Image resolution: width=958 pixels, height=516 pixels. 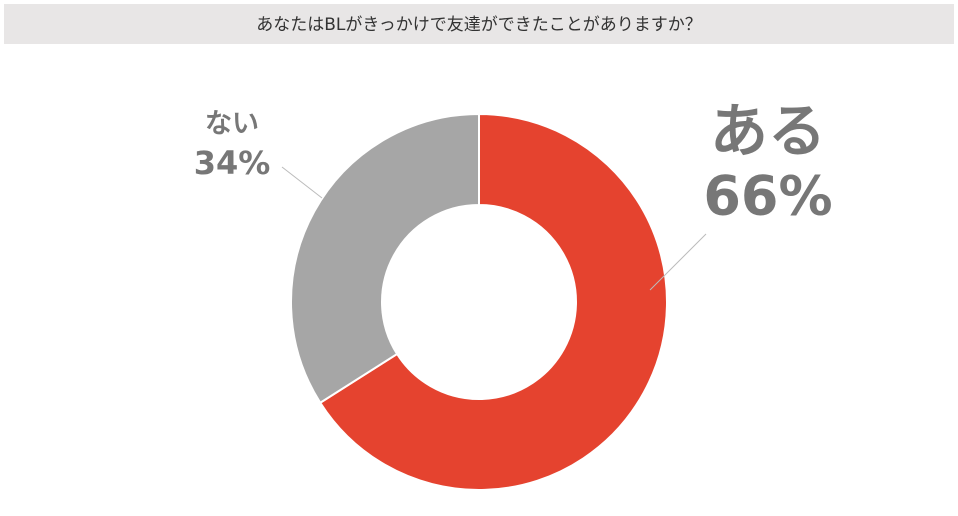 I want to click on chart-title: あなたはBLがきっかけで友達ができたことがありますか？, so click(x=478, y=25).